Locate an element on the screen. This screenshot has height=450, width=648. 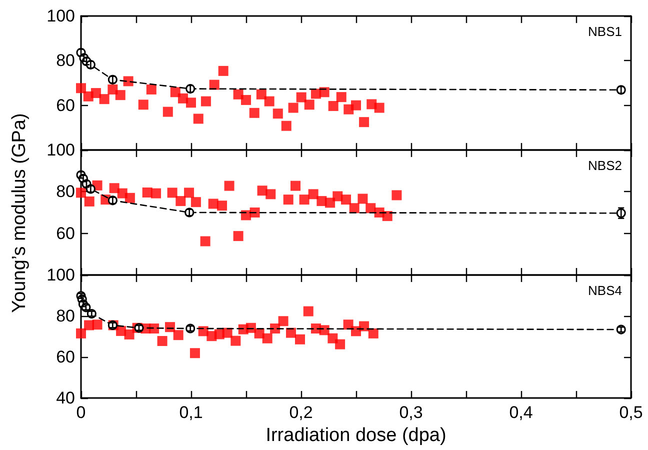
text: NBS2 is located at coordinates (605, 165).